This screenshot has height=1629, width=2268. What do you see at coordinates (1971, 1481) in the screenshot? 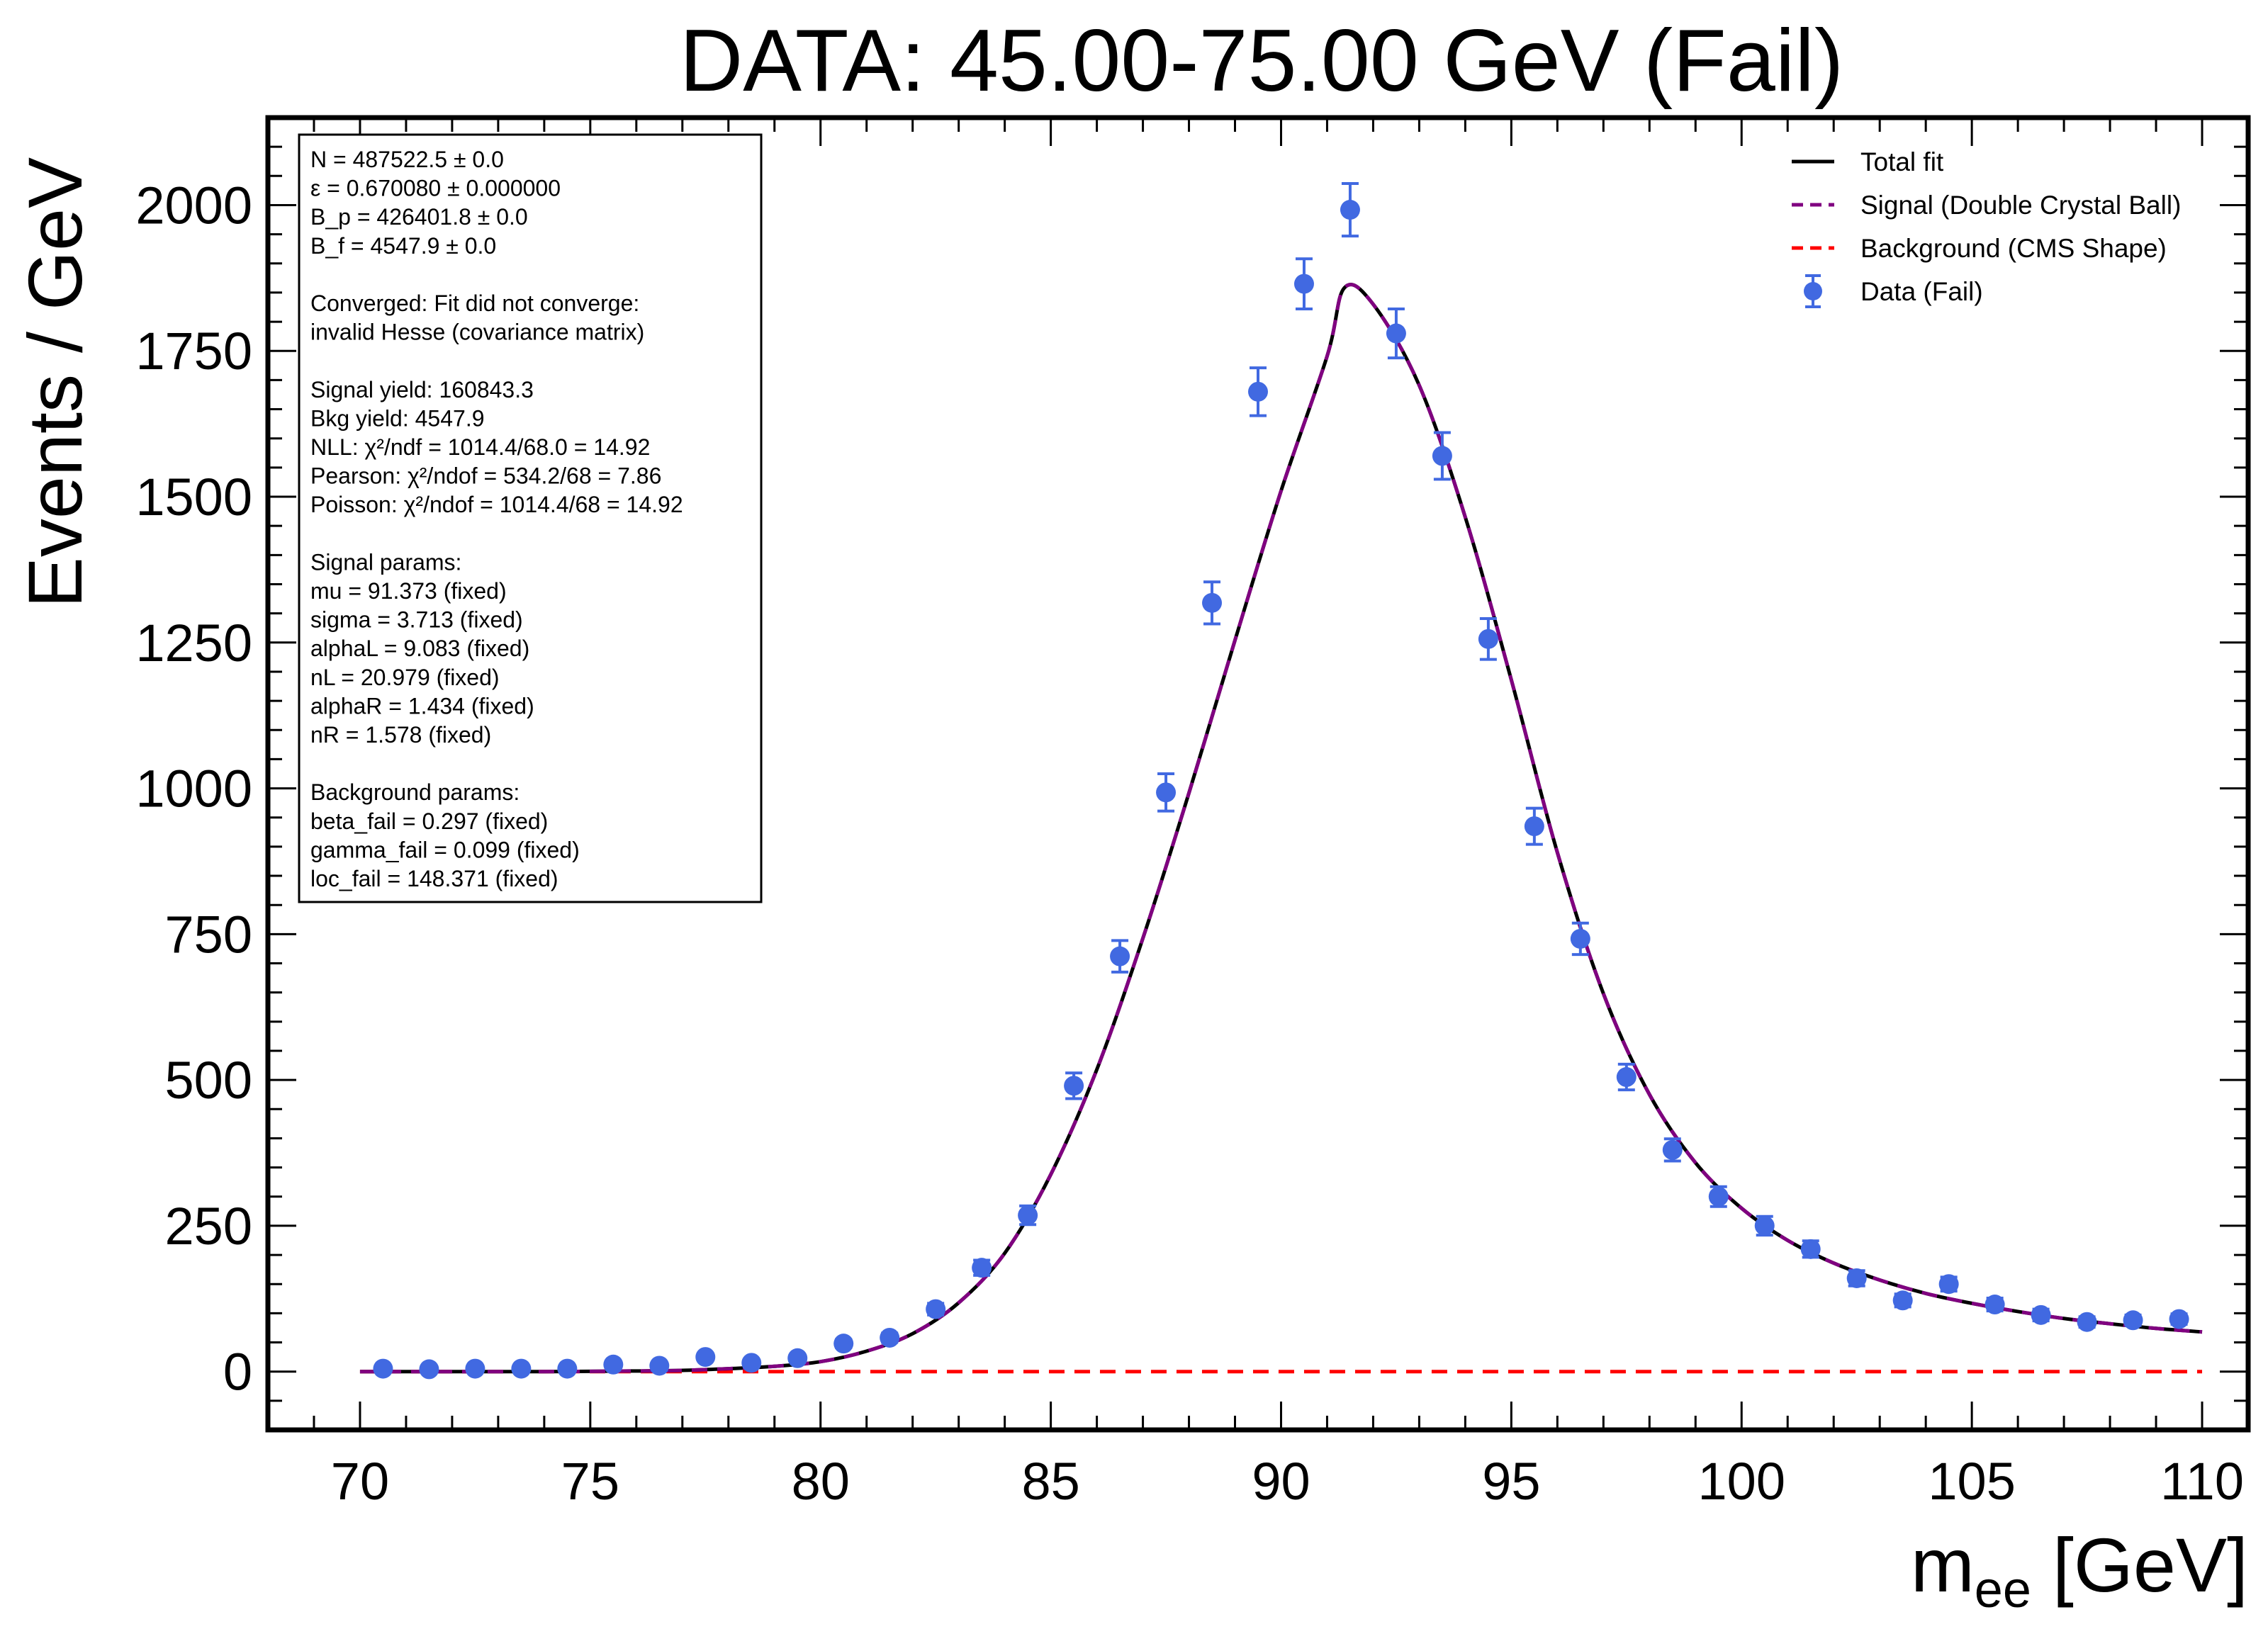
I see `x-tick-label: 105` at bounding box center [1971, 1481].